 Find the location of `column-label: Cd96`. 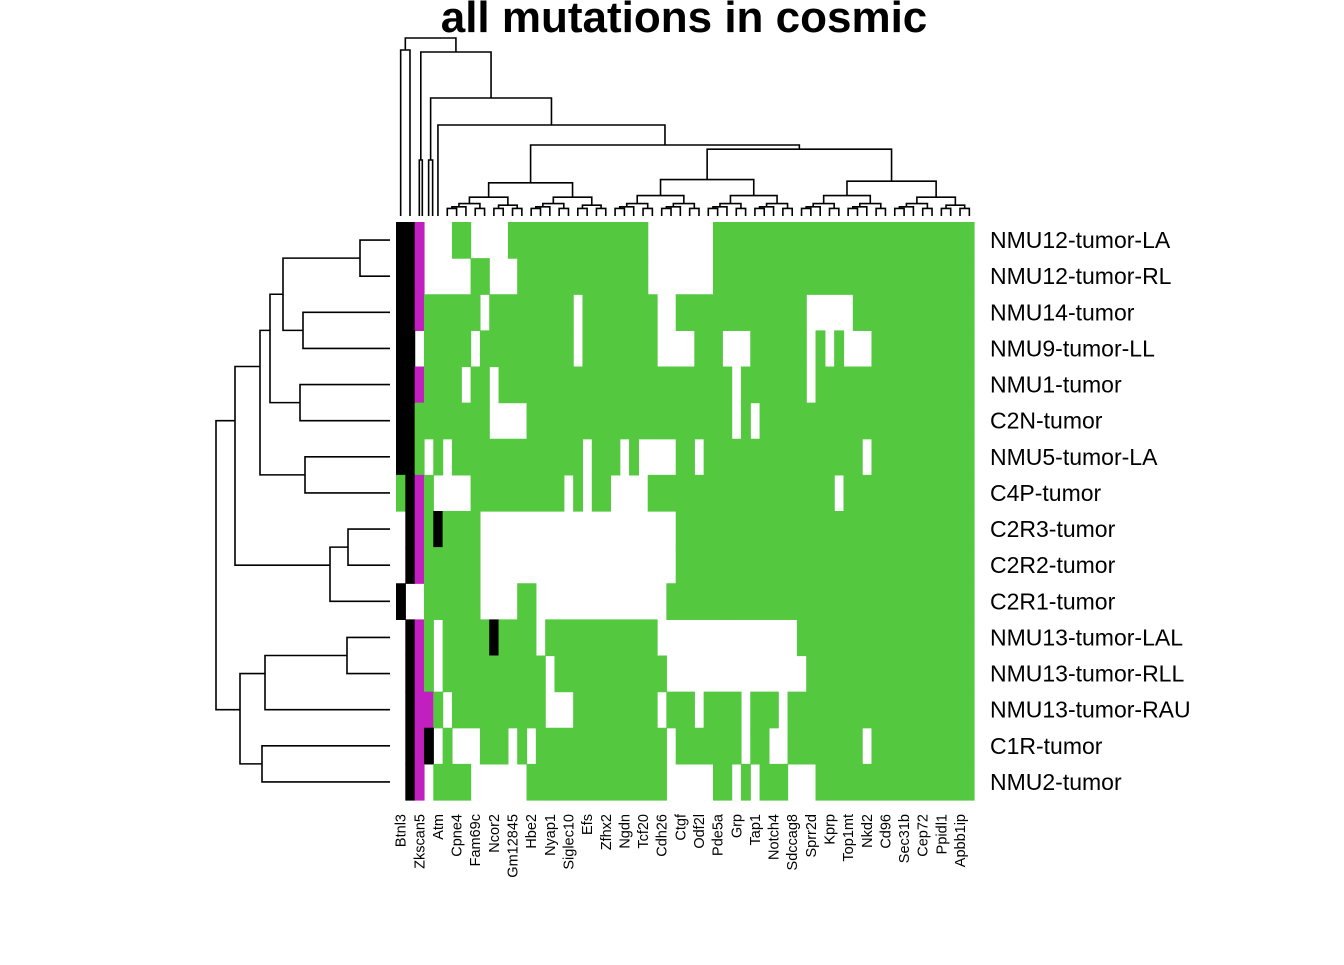

column-label: Cd96 is located at coordinates (886, 831).